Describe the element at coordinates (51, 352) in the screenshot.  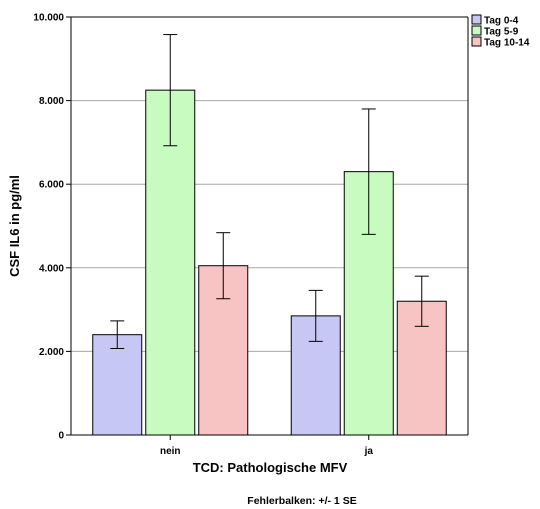
I see `y-tick-label: 2.000` at that location.